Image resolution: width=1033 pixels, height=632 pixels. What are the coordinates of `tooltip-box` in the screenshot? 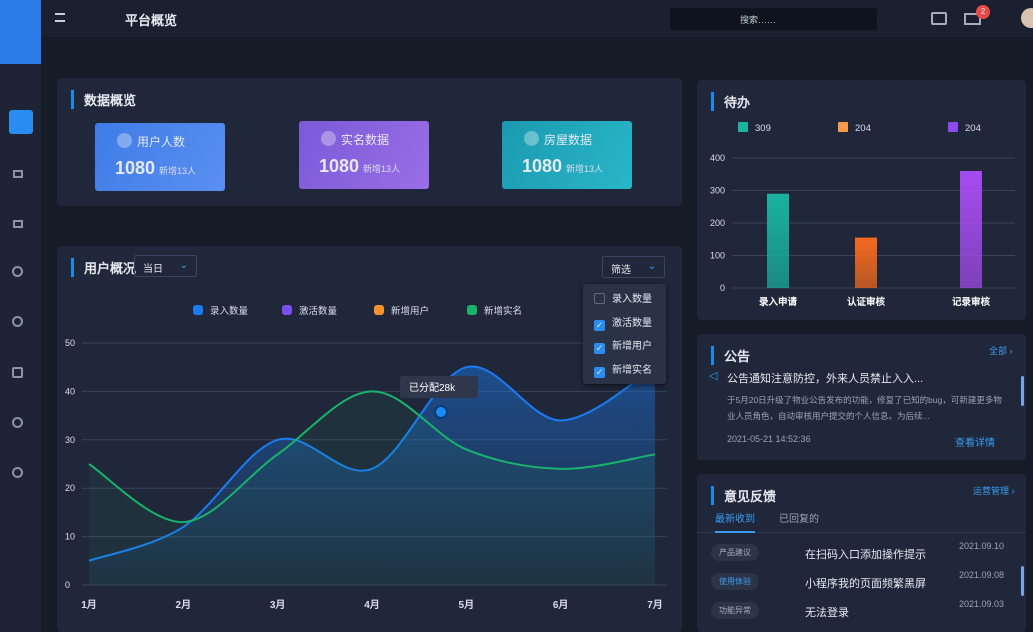 It's located at (439, 387).